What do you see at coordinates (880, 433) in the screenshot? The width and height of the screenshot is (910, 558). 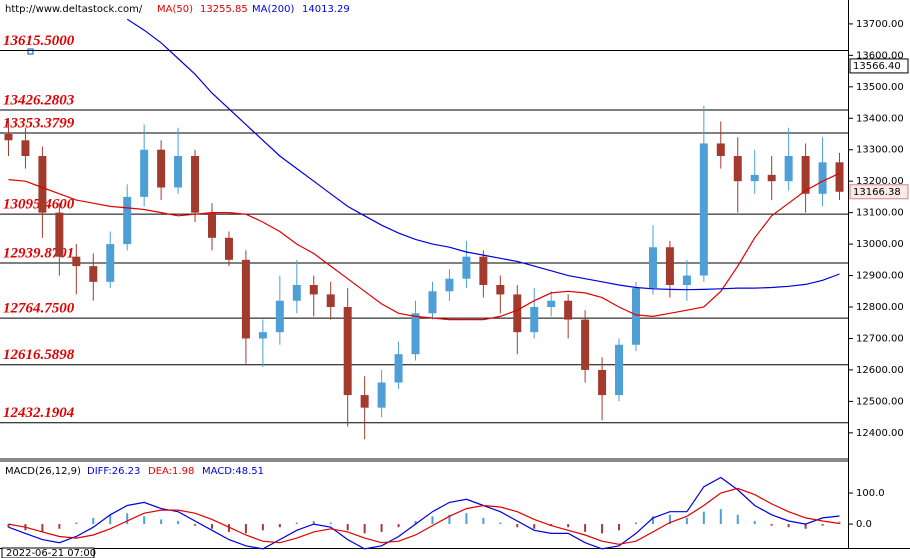 I see `y-tick-label: 12400.00` at bounding box center [880, 433].